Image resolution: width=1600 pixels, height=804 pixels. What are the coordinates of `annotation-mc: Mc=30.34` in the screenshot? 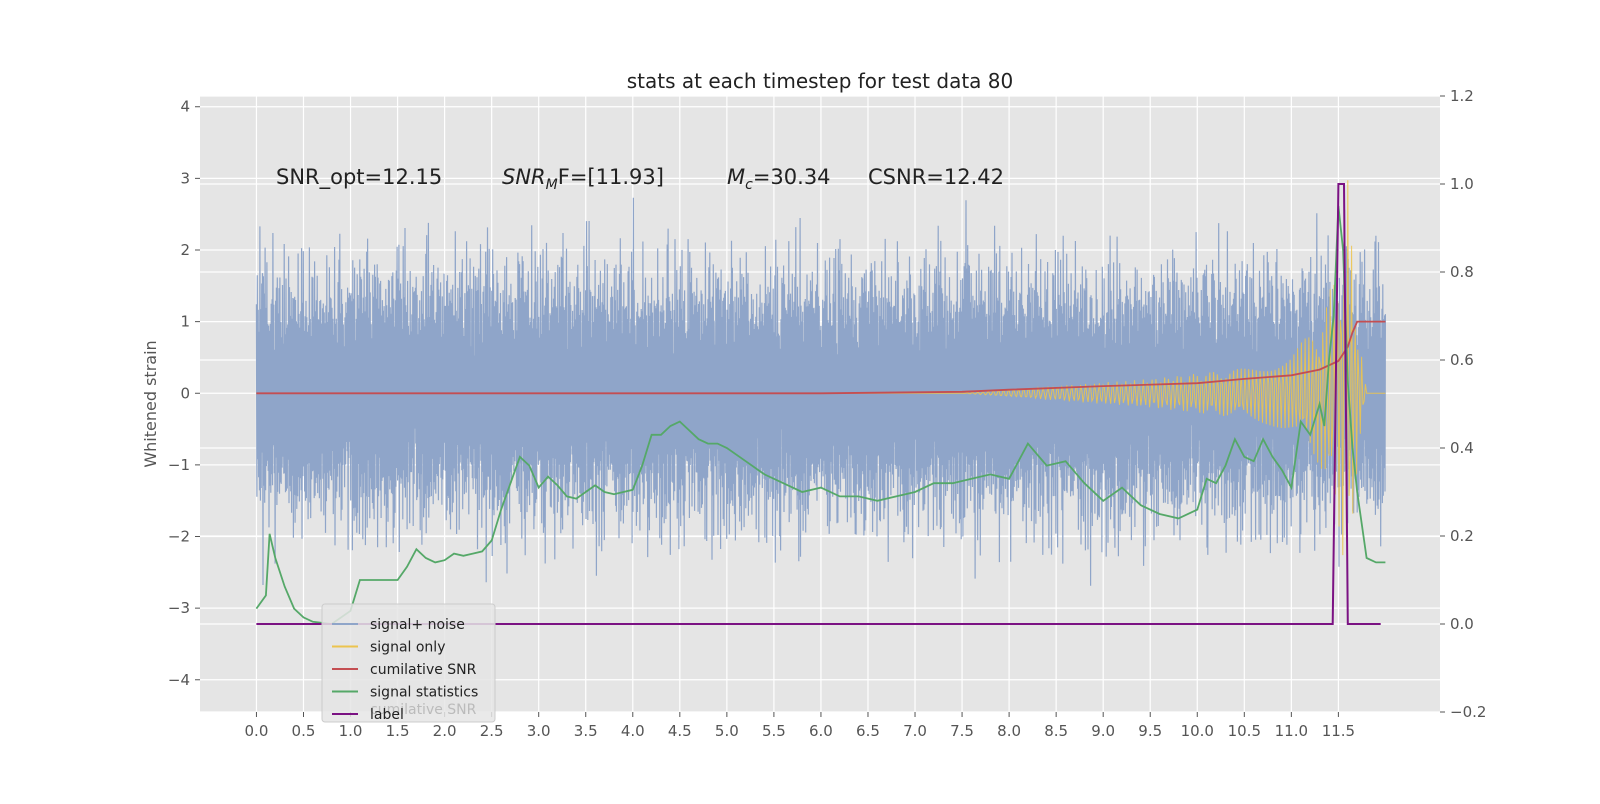 It's located at (779, 179).